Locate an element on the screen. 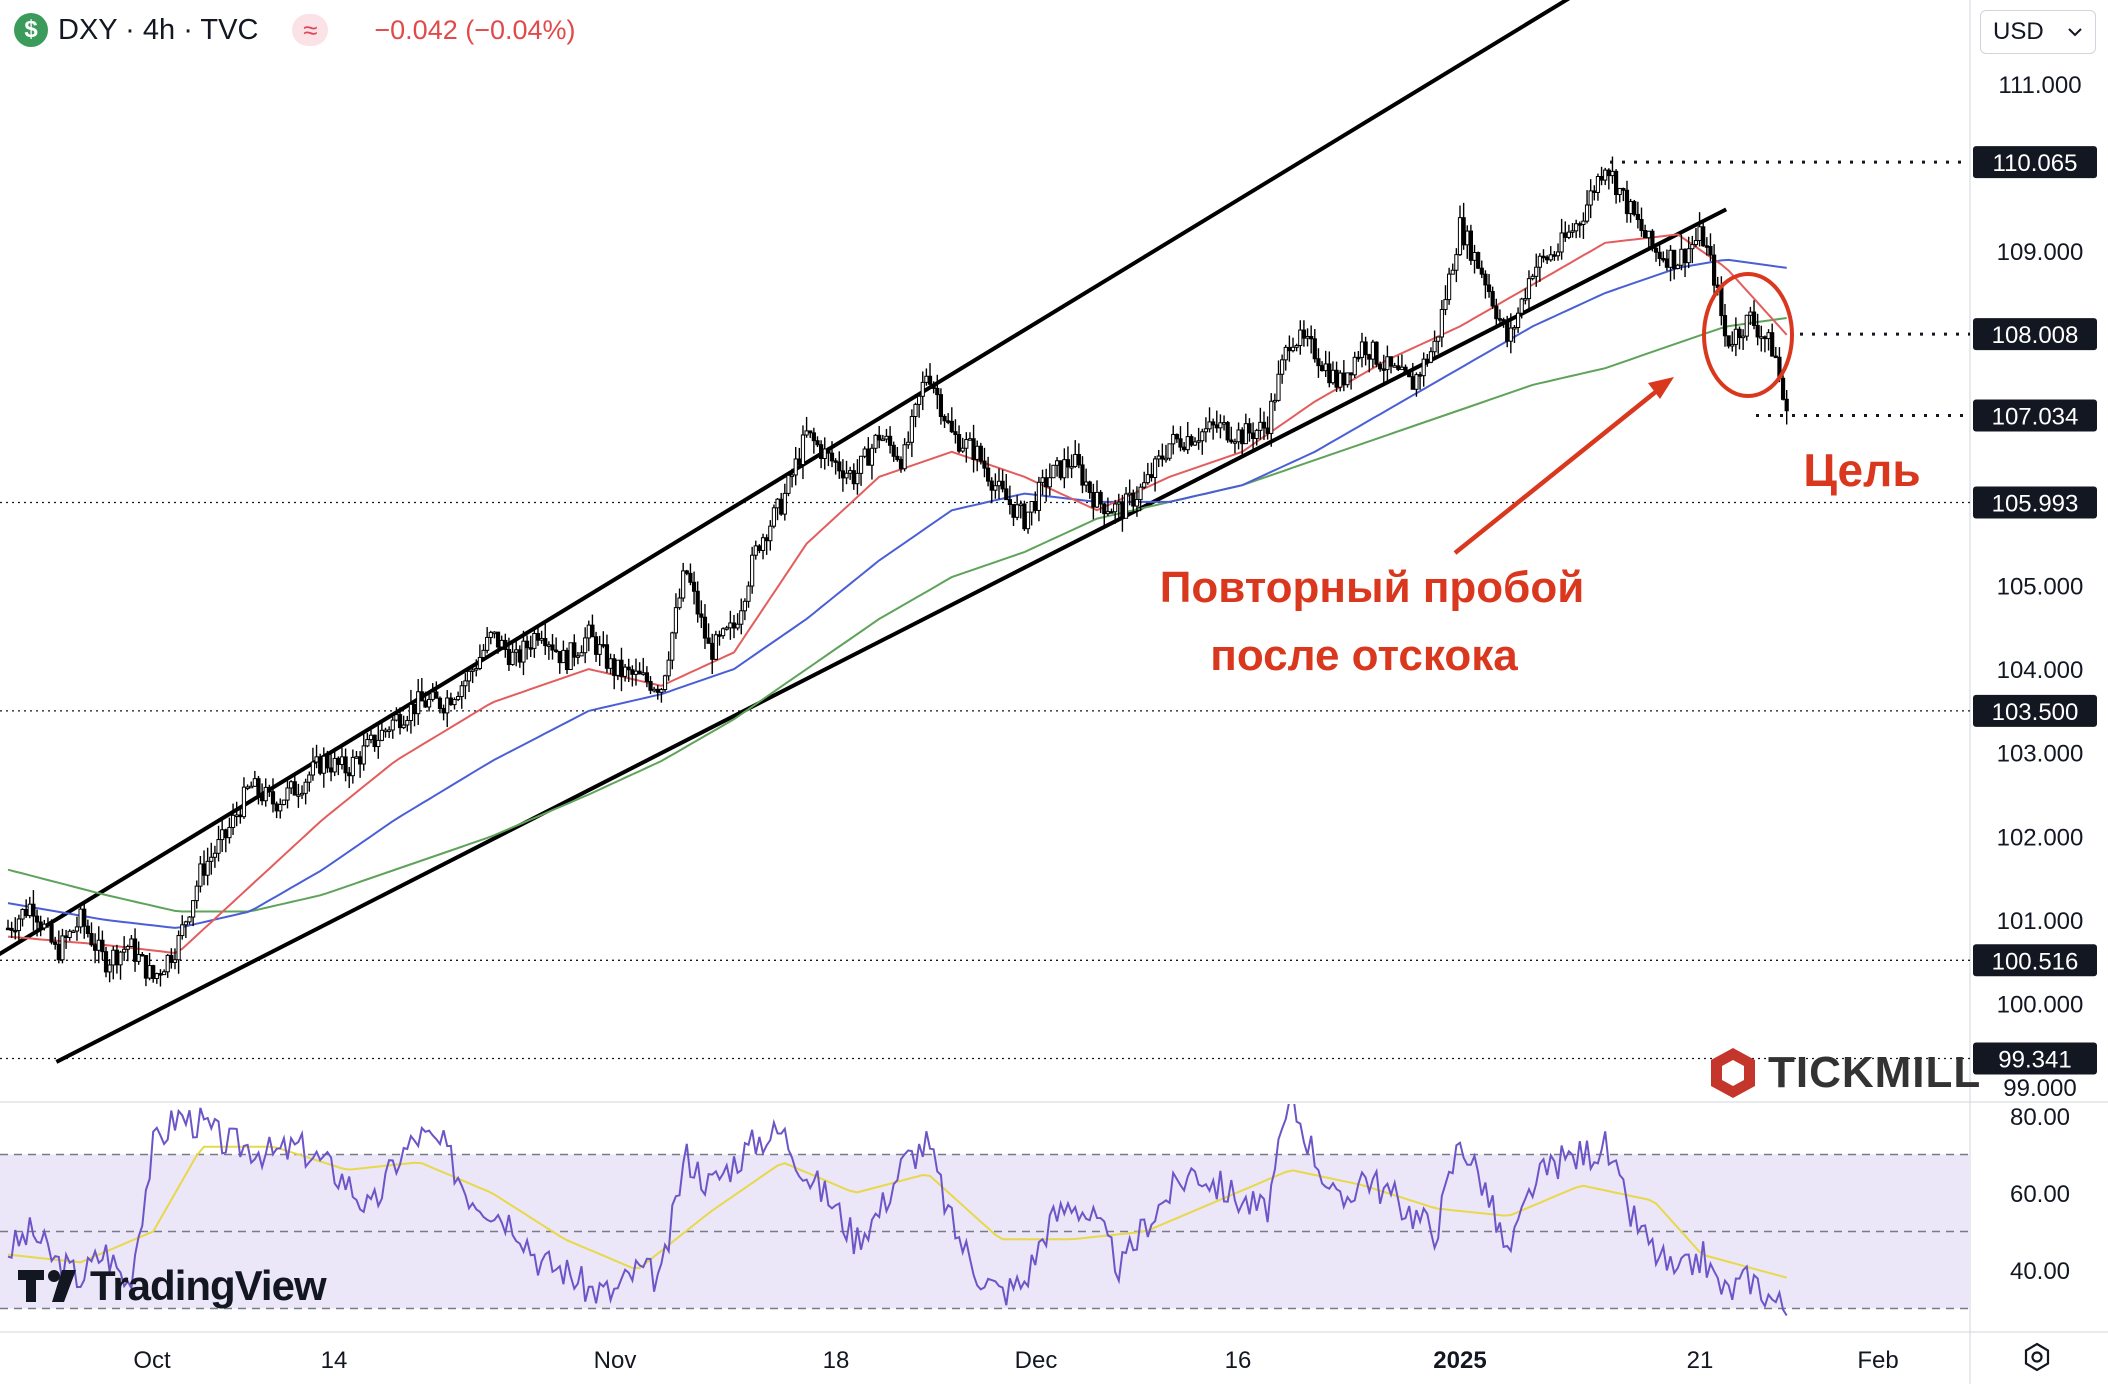 The width and height of the screenshot is (2108, 1384). currency-select: USD is located at coordinates (2038, 32).